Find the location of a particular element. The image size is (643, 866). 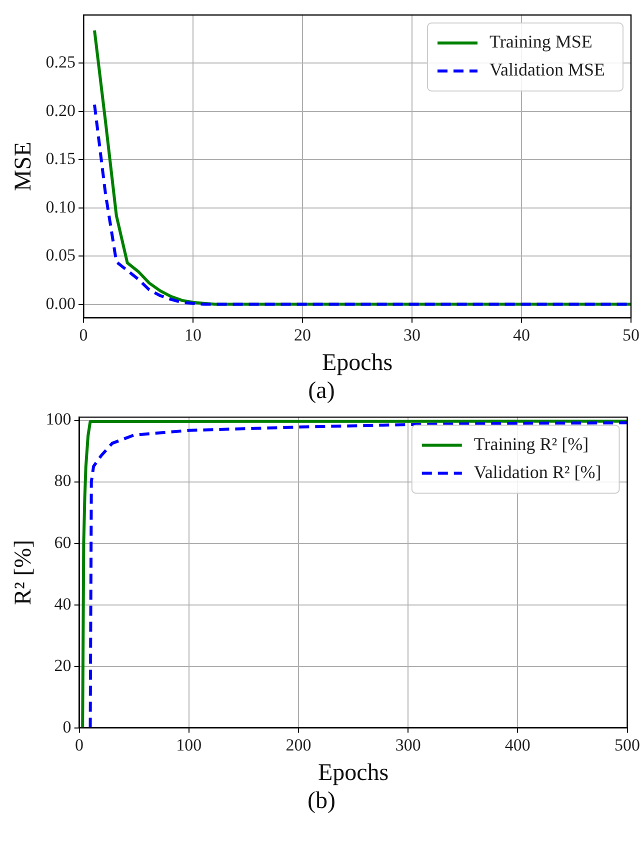

legend-label: Training R² [%] is located at coordinates (531, 444).